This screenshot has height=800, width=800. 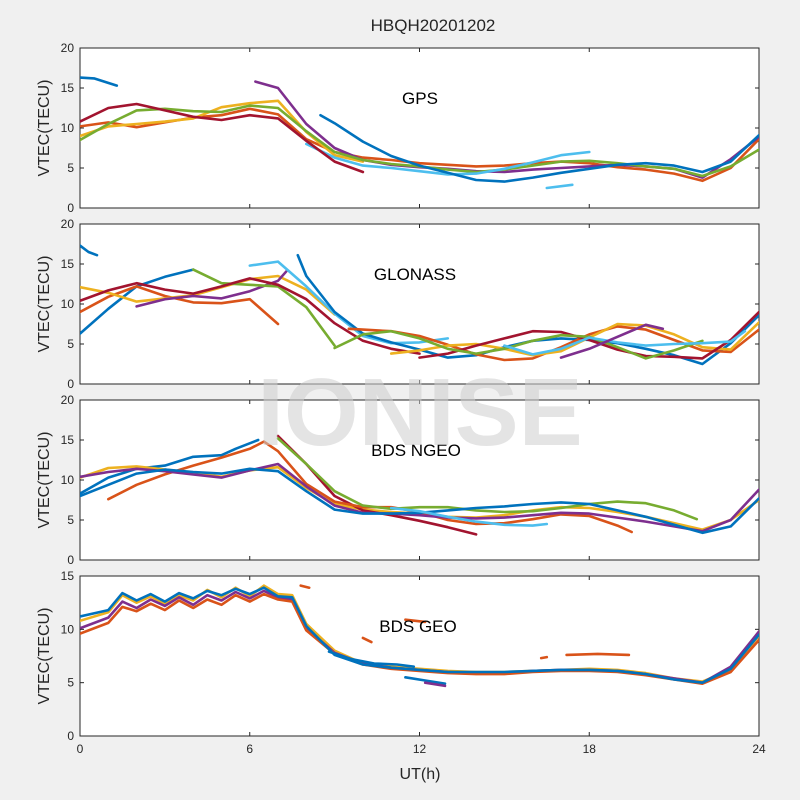 I want to click on constellation-annotation: GPS, so click(x=420, y=98).